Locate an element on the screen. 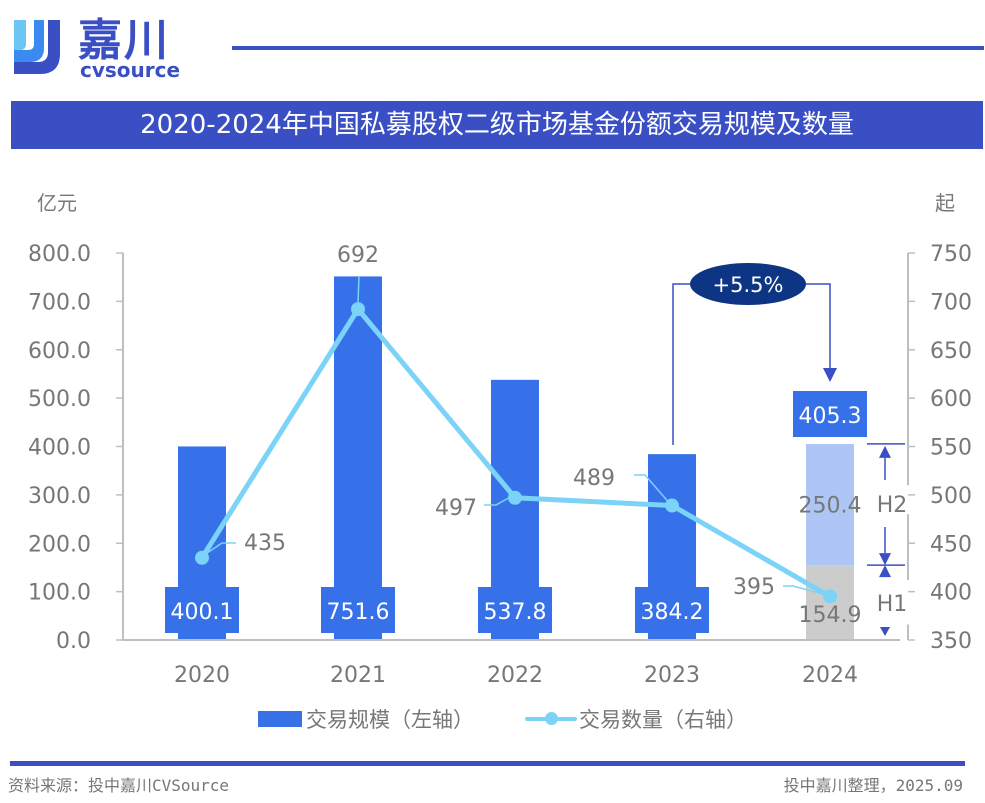 This screenshot has width=985, height=803. right-axis-tick-label: 550 is located at coordinates (951, 448).